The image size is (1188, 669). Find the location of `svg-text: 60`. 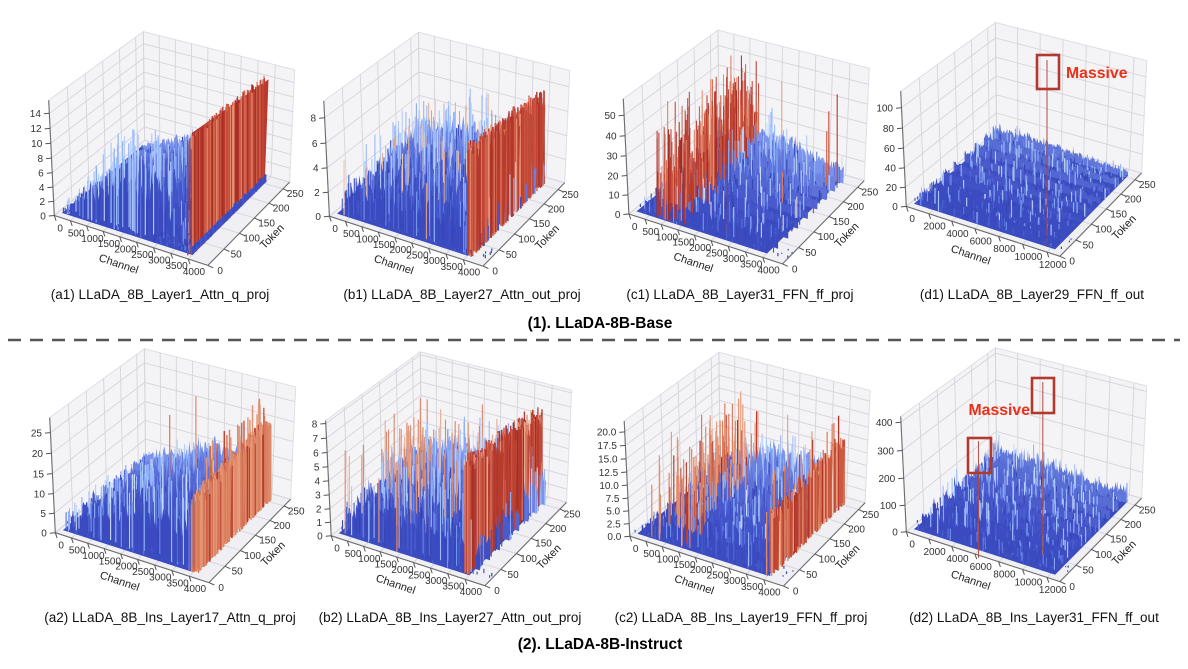

svg-text: 60 is located at coordinates (890, 149).